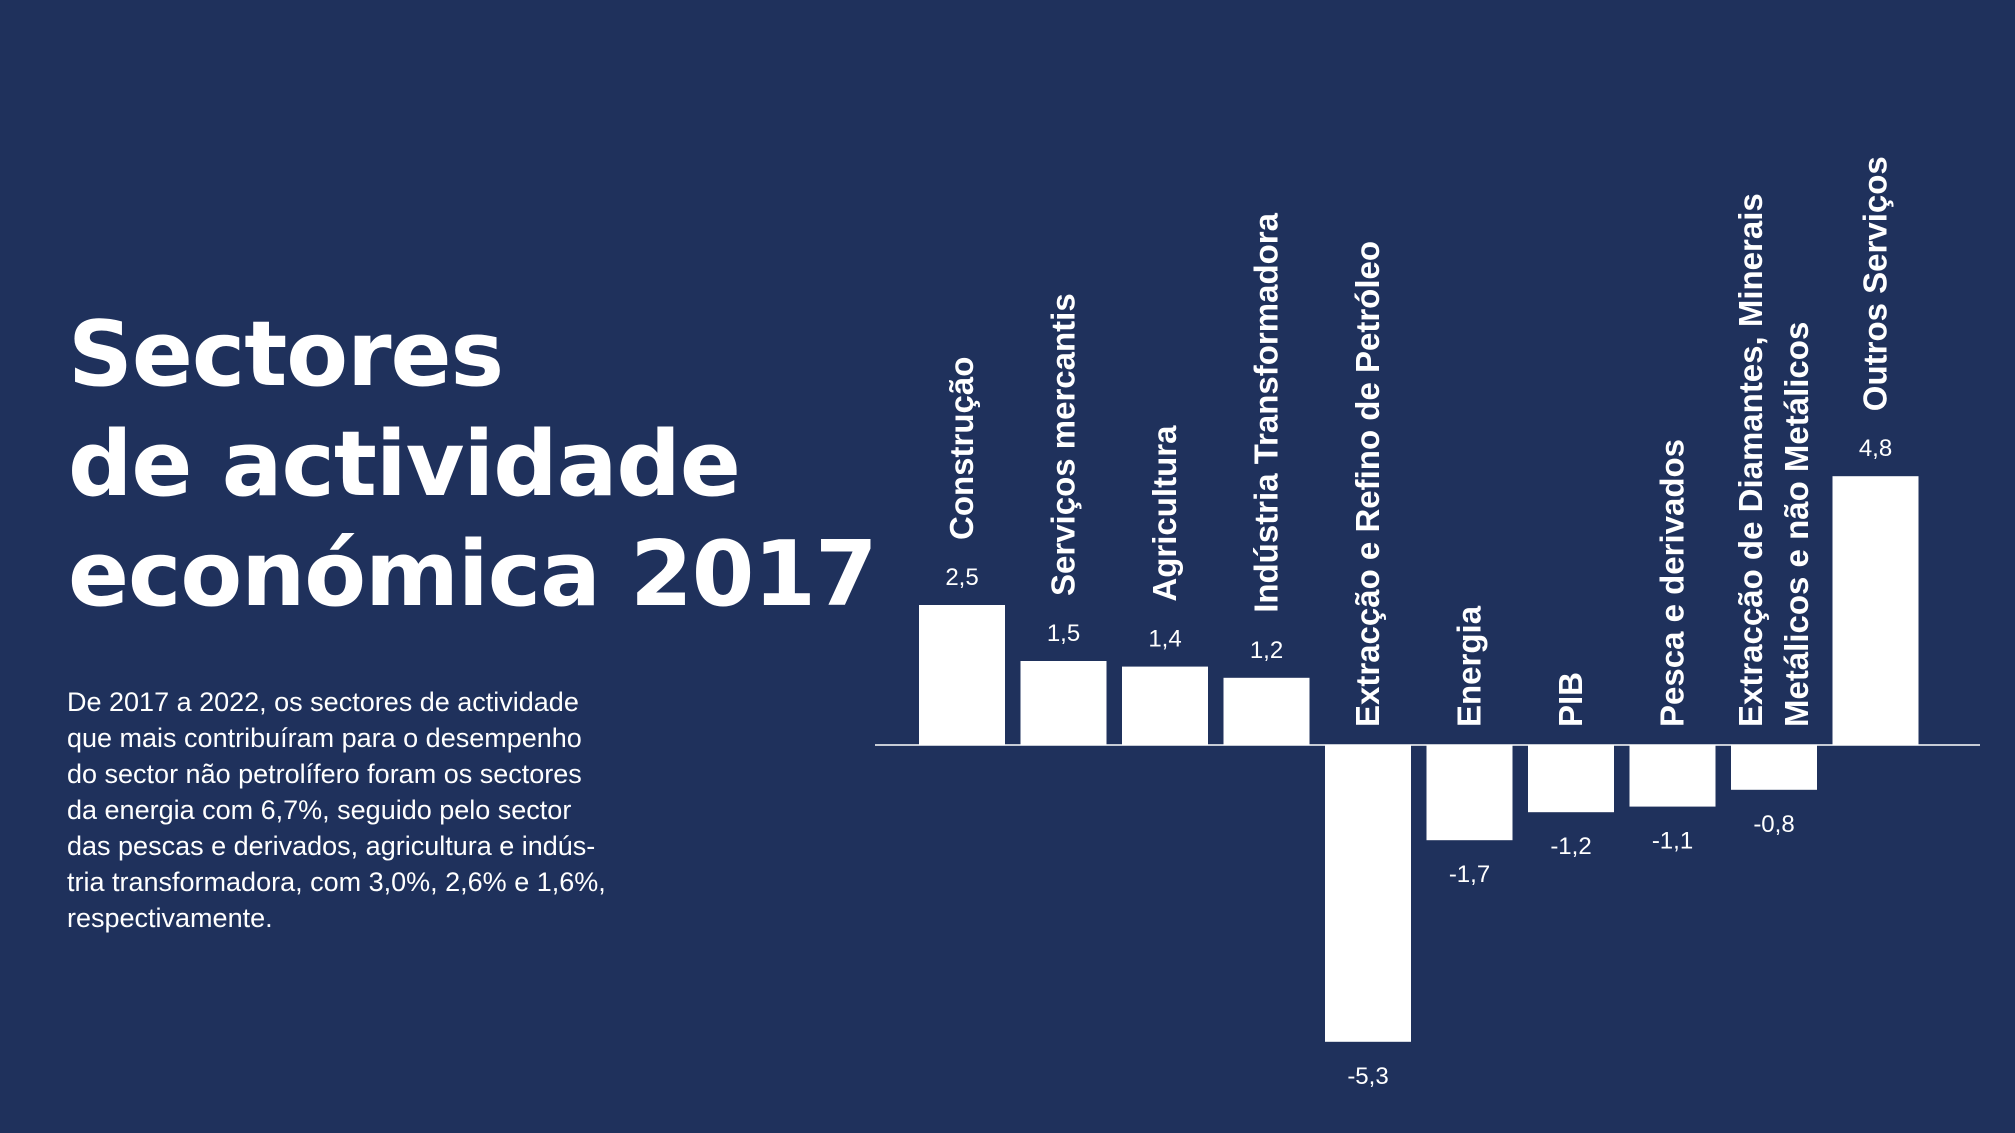  What do you see at coordinates (1875, 283) in the screenshot?
I see `category-label: Outros Serviços` at bounding box center [1875, 283].